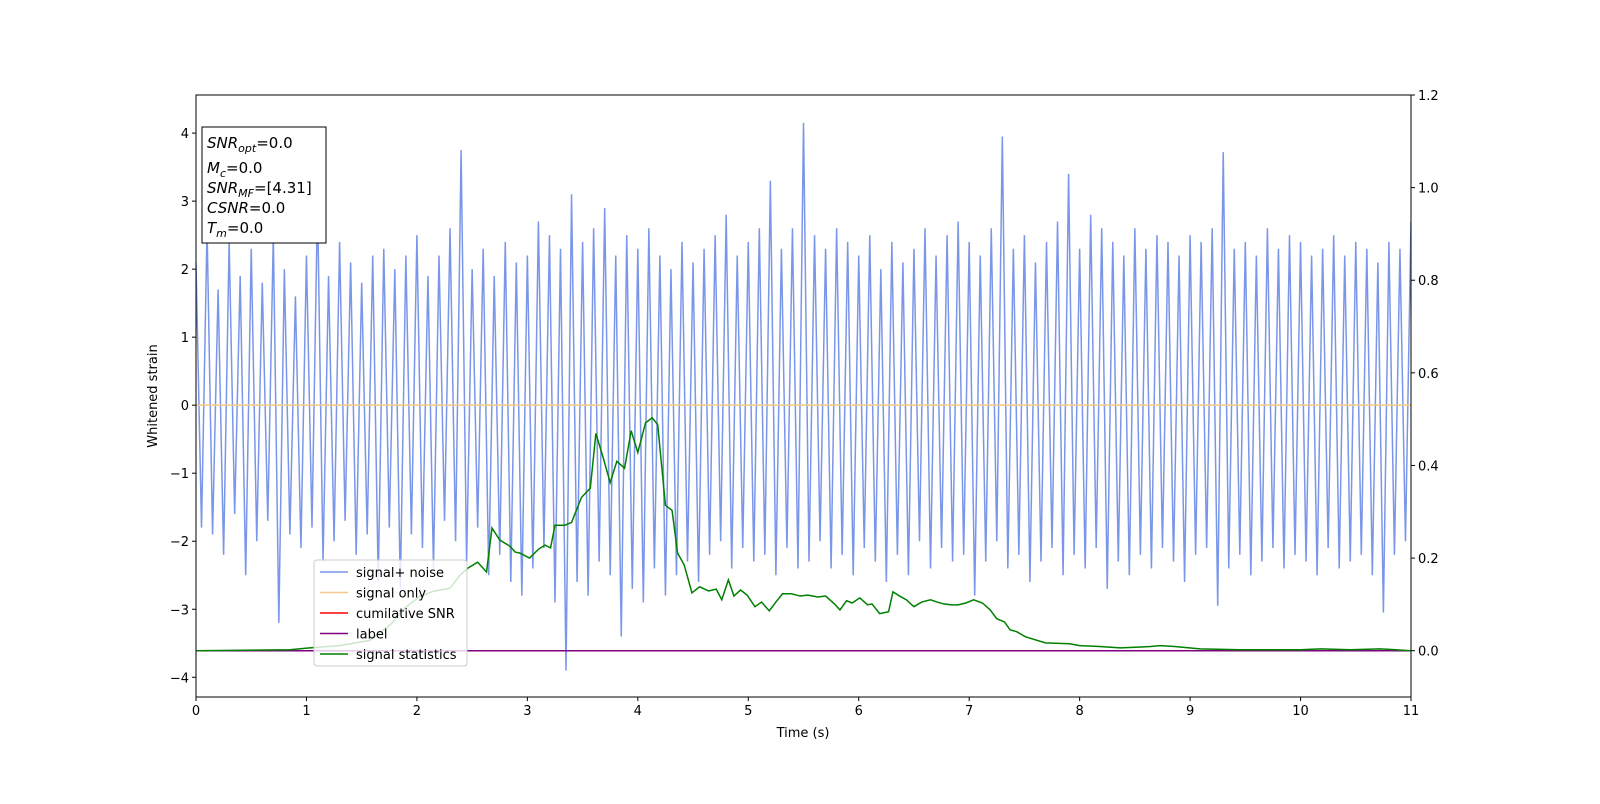 The image size is (1600, 804). Describe the element at coordinates (179, 474) in the screenshot. I see `y-tick-label: −1` at that location.